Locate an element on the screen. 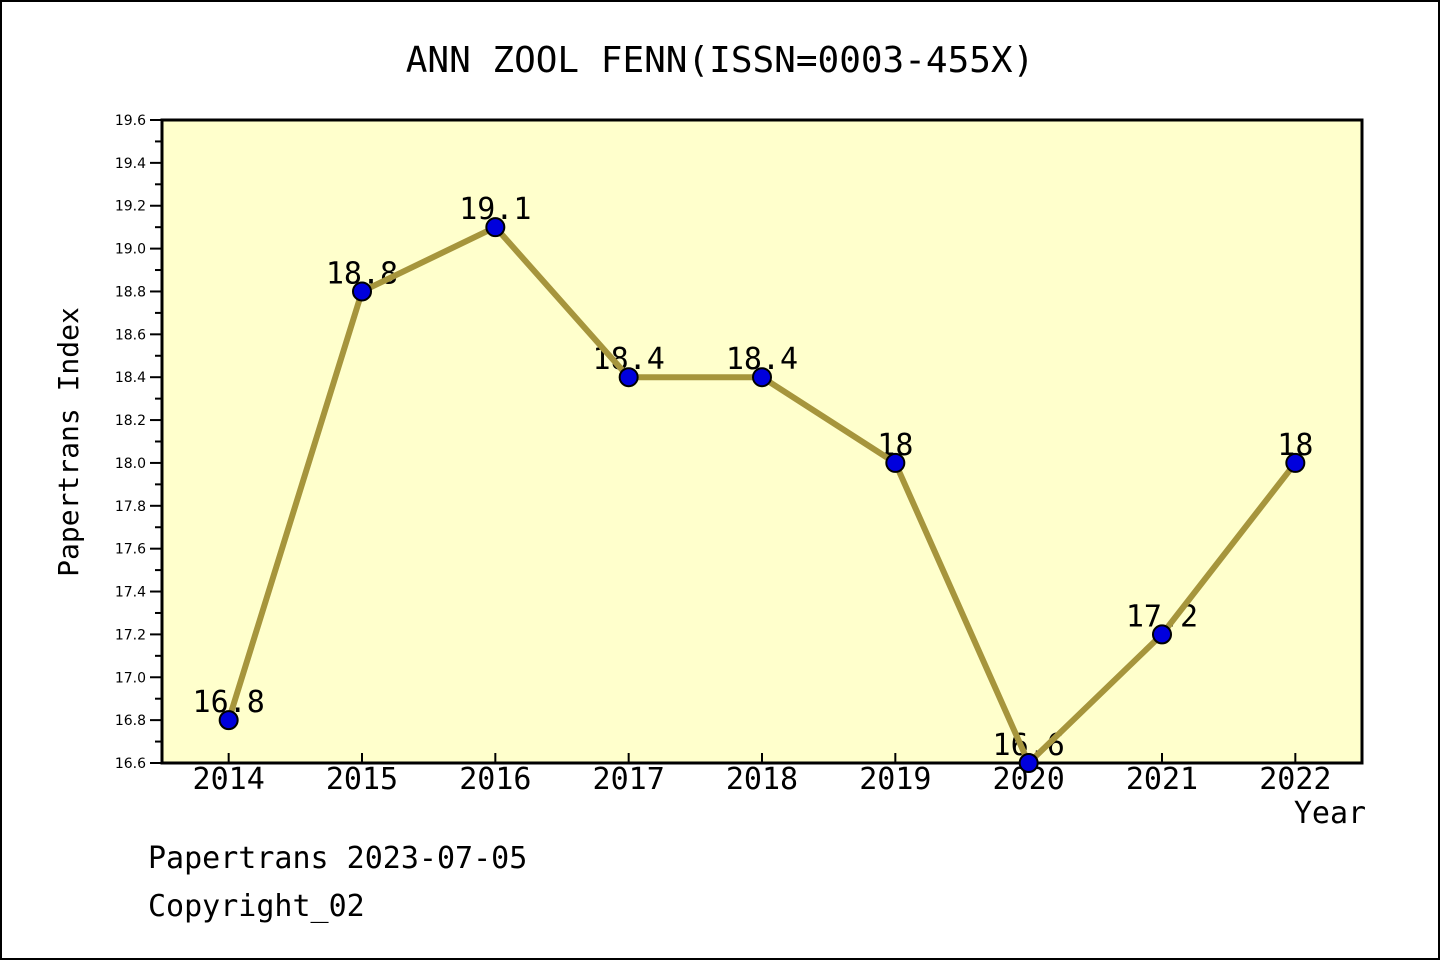 This screenshot has height=960, width=1440. x-tick-label: 2014 is located at coordinates (229, 779).